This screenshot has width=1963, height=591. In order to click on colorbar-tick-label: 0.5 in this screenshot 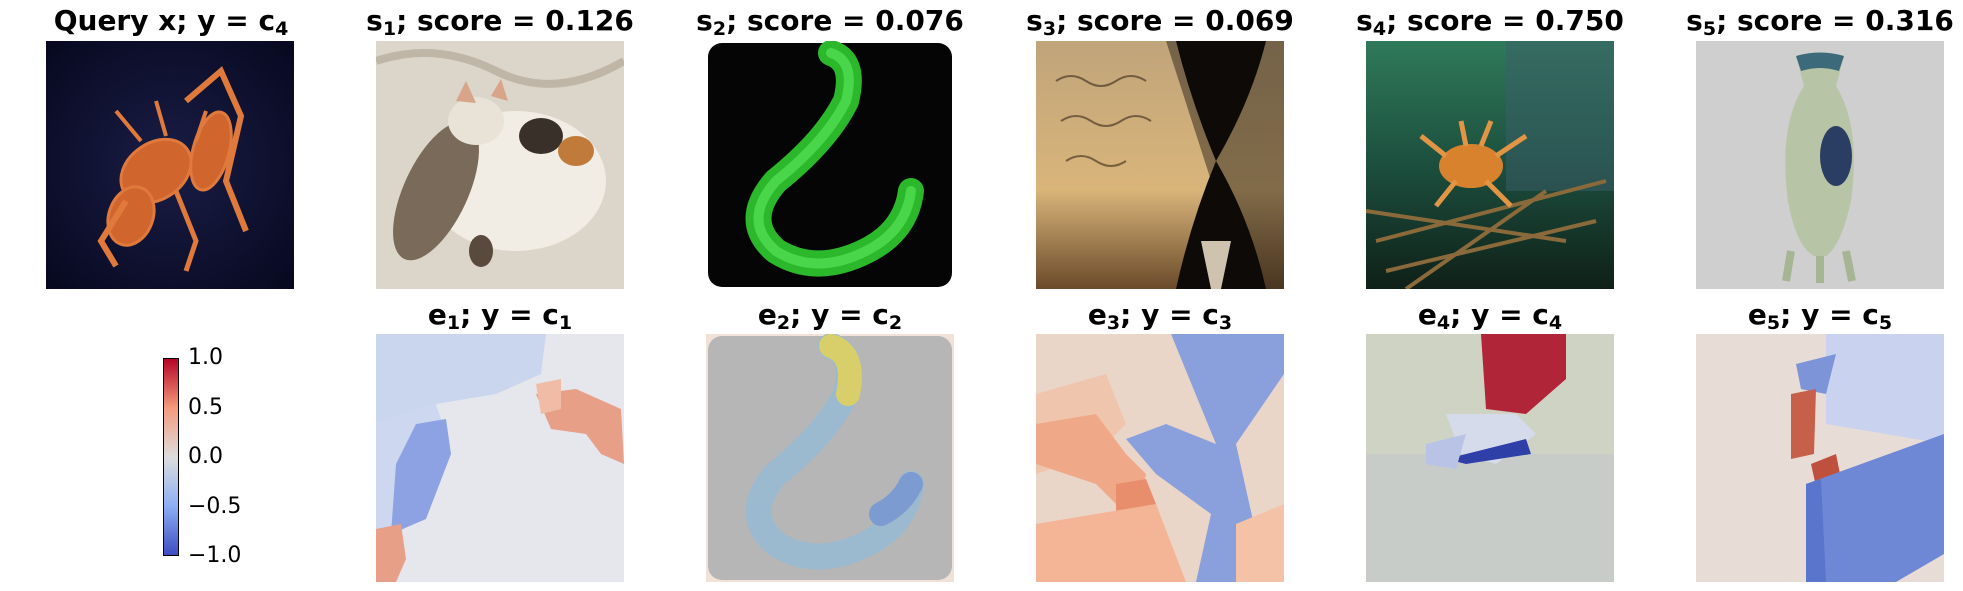, I will do `click(205, 407)`.